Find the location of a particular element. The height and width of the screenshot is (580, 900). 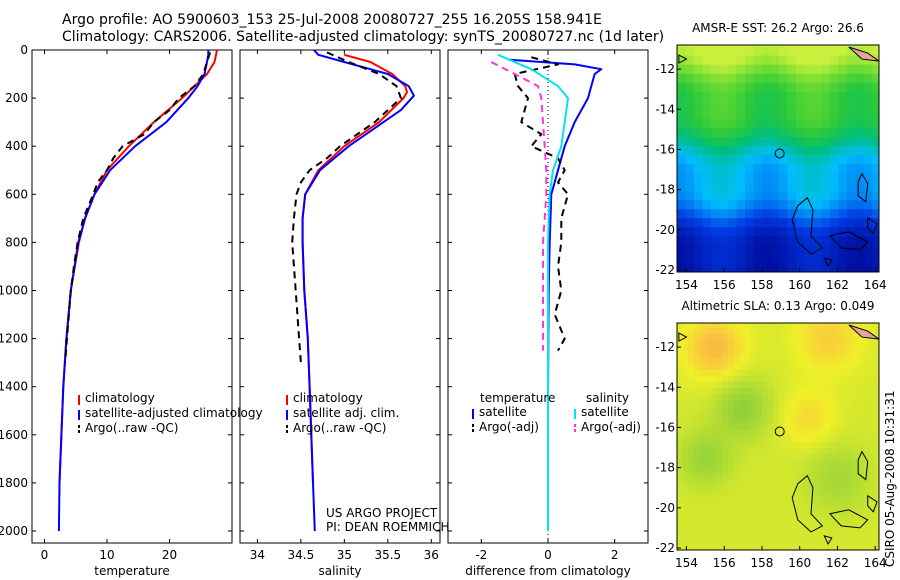

argo-position-marker is located at coordinates (779, 431).